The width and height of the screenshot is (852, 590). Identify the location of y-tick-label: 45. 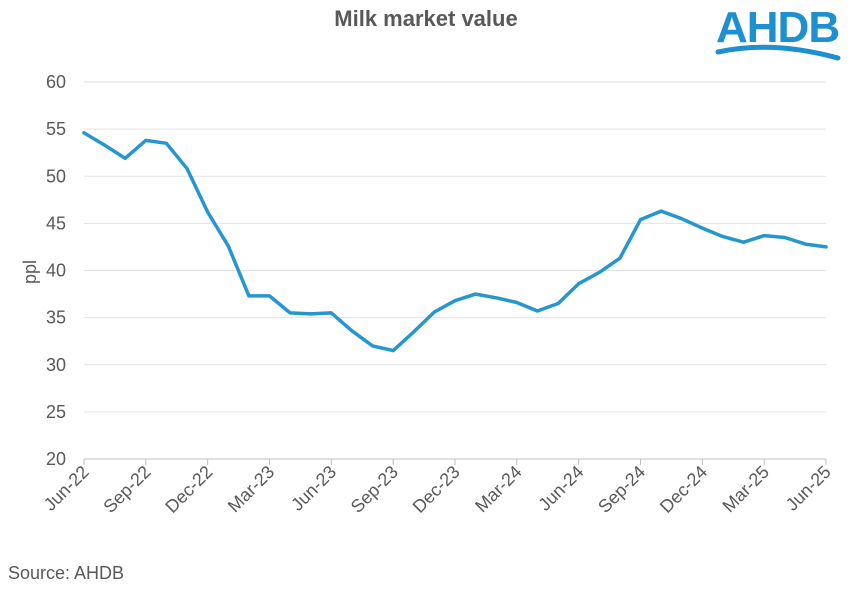
(56, 223).